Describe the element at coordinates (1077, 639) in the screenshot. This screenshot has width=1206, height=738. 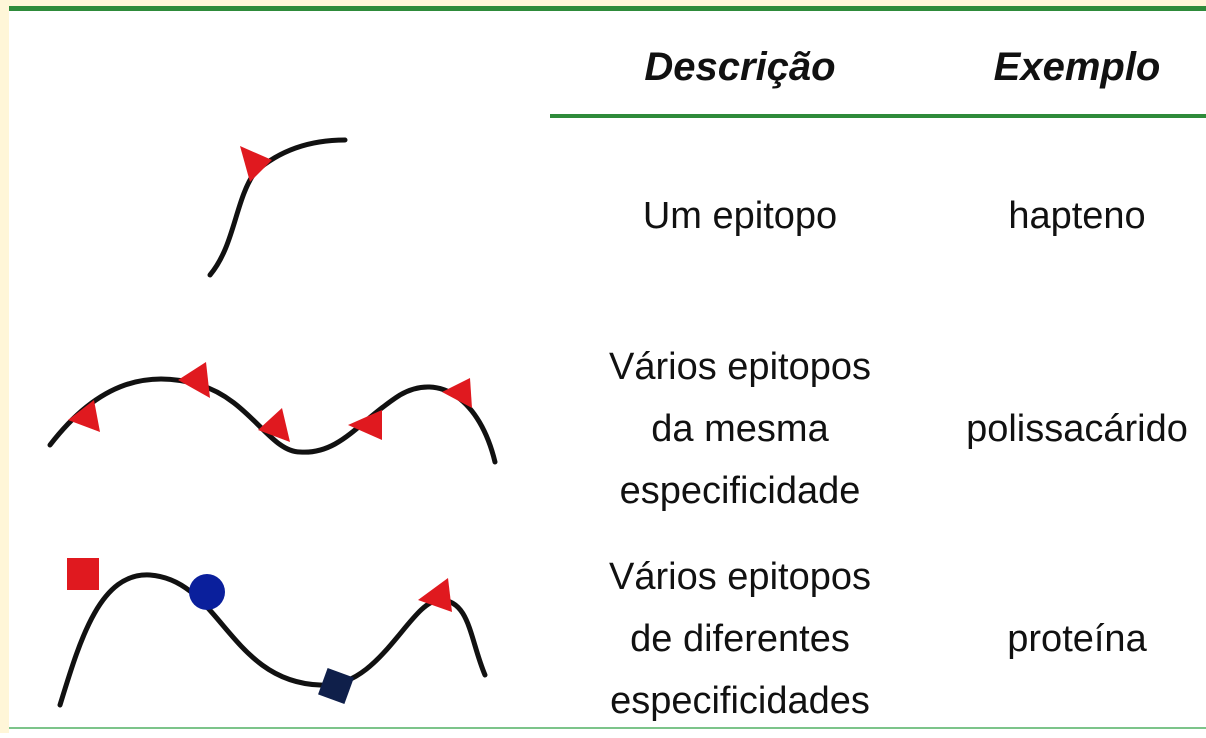
I see `example: proteína` at that location.